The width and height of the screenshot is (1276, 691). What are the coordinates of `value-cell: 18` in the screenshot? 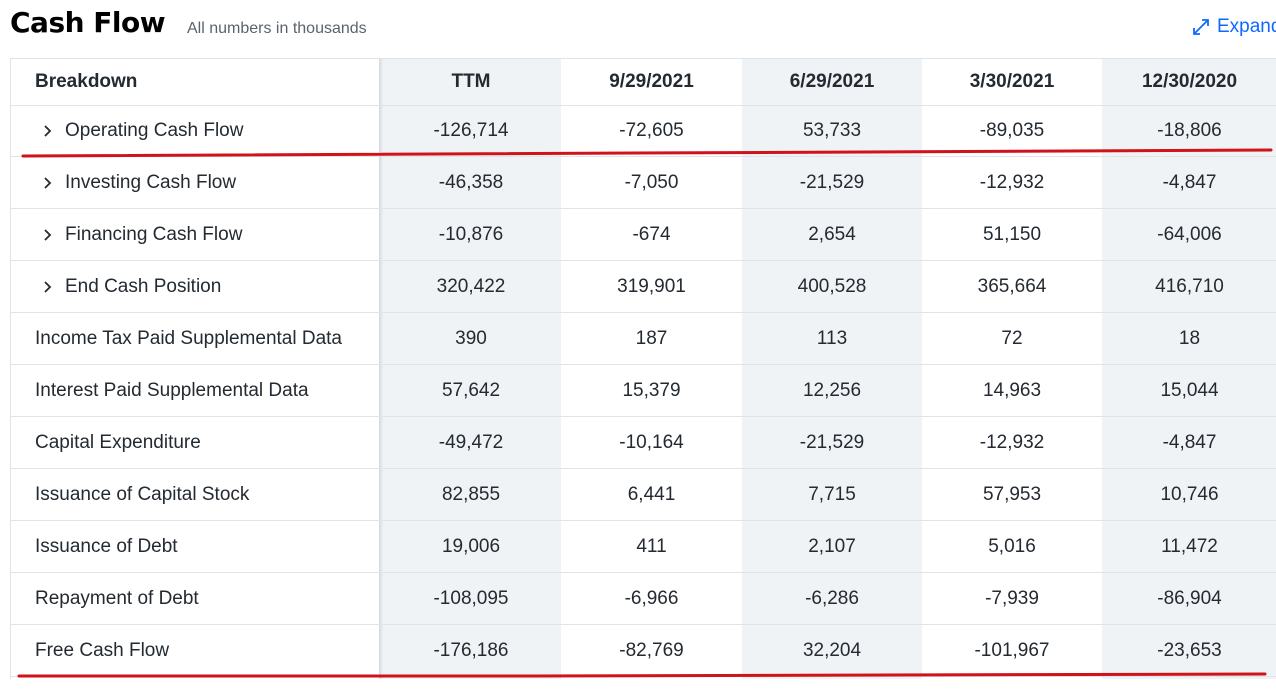 It's located at (1189, 338).